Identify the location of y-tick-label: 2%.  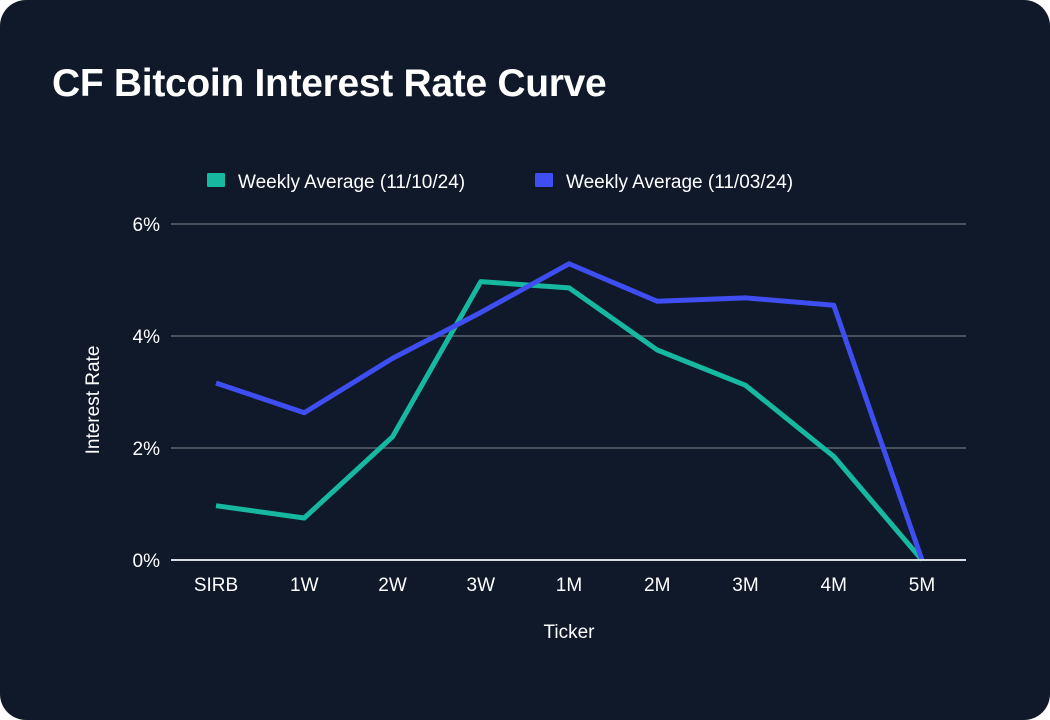
(147, 449).